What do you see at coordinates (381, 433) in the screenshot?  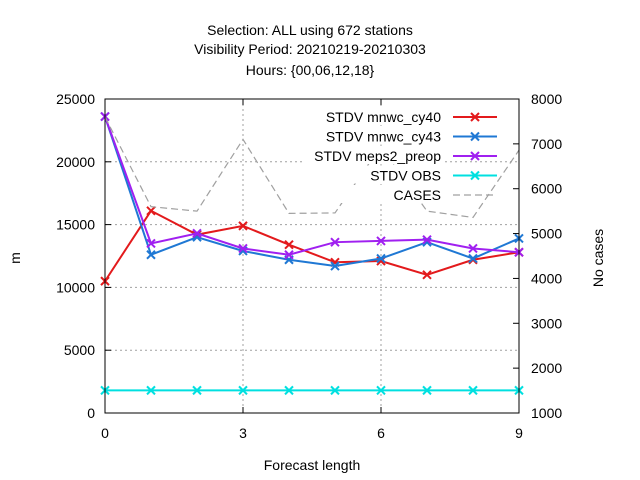 I see `x-tick-label: 6` at bounding box center [381, 433].